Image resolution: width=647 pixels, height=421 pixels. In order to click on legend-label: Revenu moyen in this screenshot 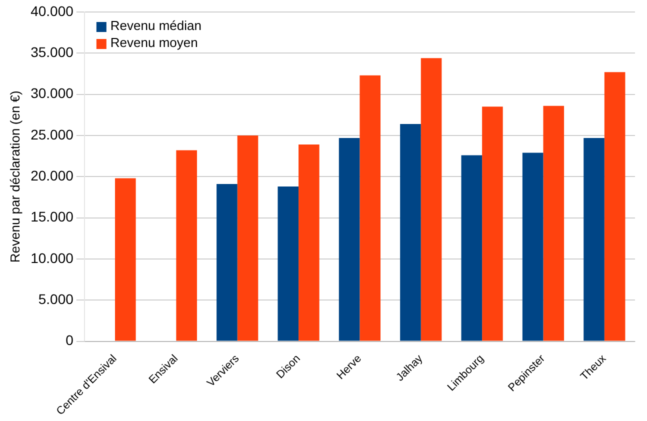, I will do `click(154, 42)`.